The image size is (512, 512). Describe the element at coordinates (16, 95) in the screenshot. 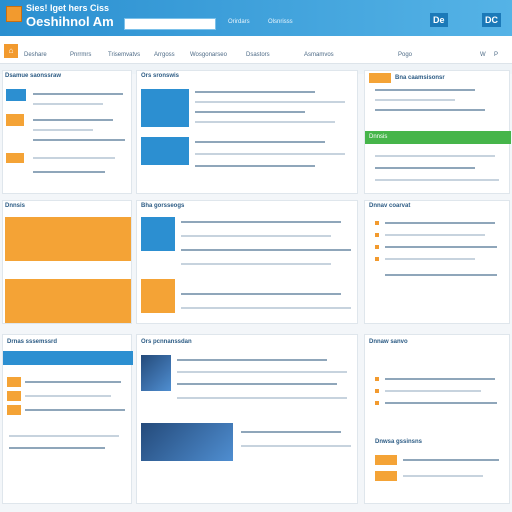

I see `panel-1-image` at that location.